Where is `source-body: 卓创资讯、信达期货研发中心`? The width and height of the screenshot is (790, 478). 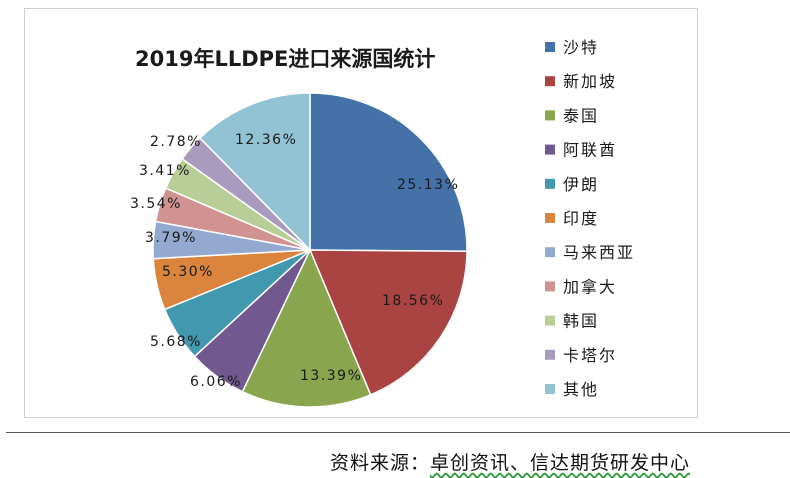 source-body: 卓创资讯、信达期货研发中心 is located at coordinates (560, 463).